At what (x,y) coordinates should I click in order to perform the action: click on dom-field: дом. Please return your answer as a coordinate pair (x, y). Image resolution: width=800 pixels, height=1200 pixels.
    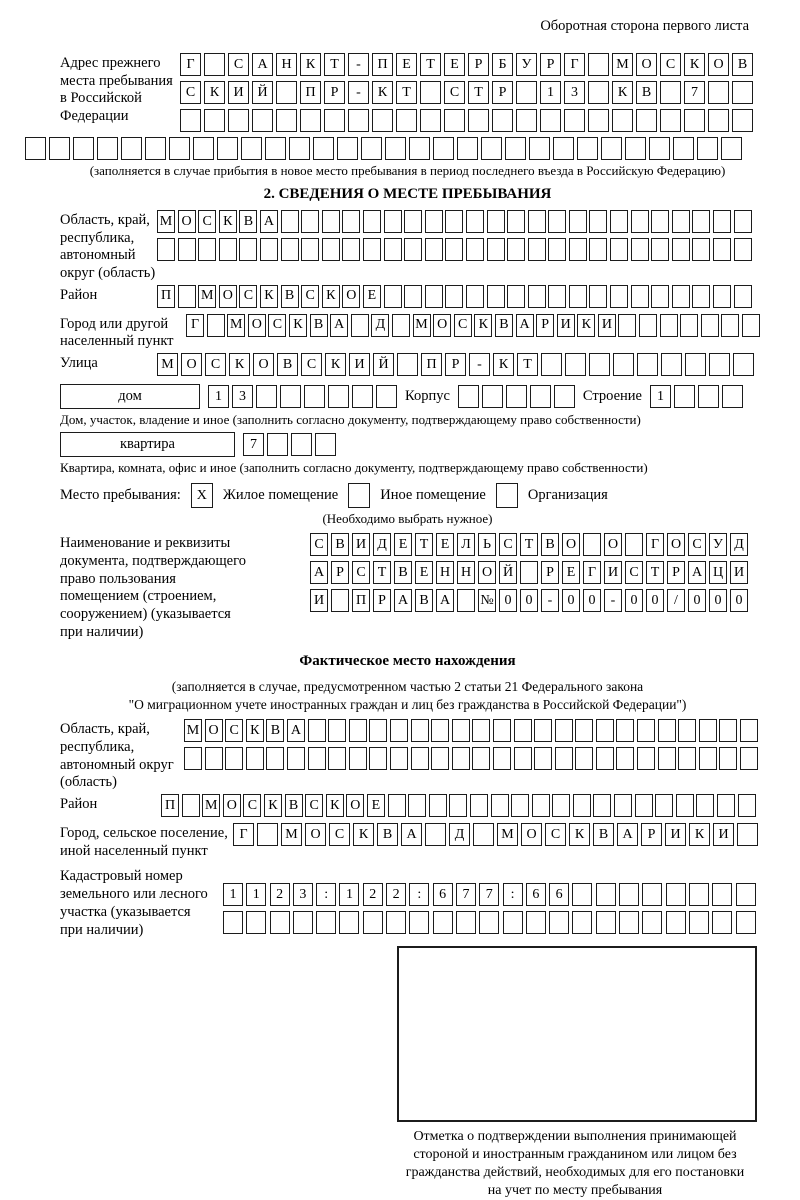
    Looking at the image, I should click on (130, 397).